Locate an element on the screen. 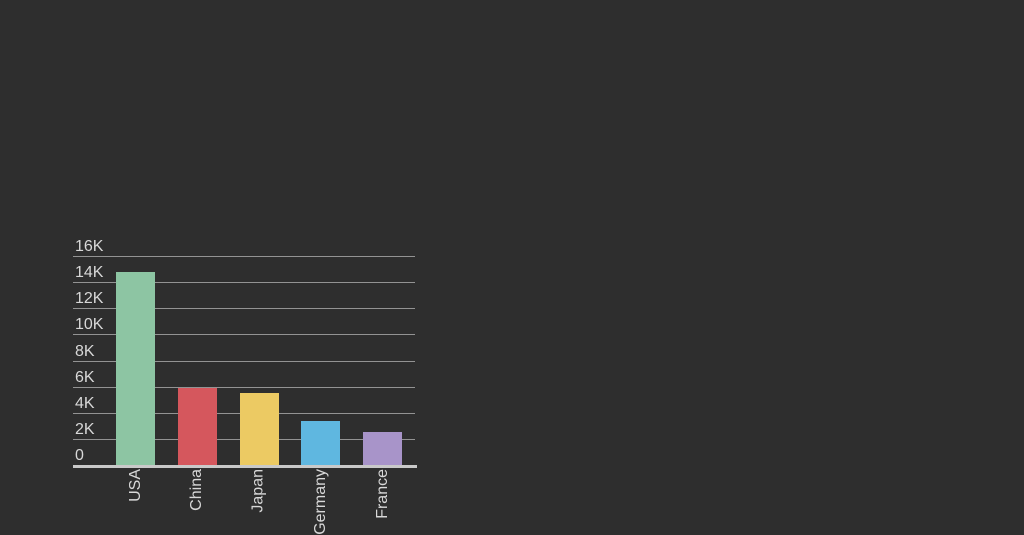  x-axis-line is located at coordinates (245, 466).